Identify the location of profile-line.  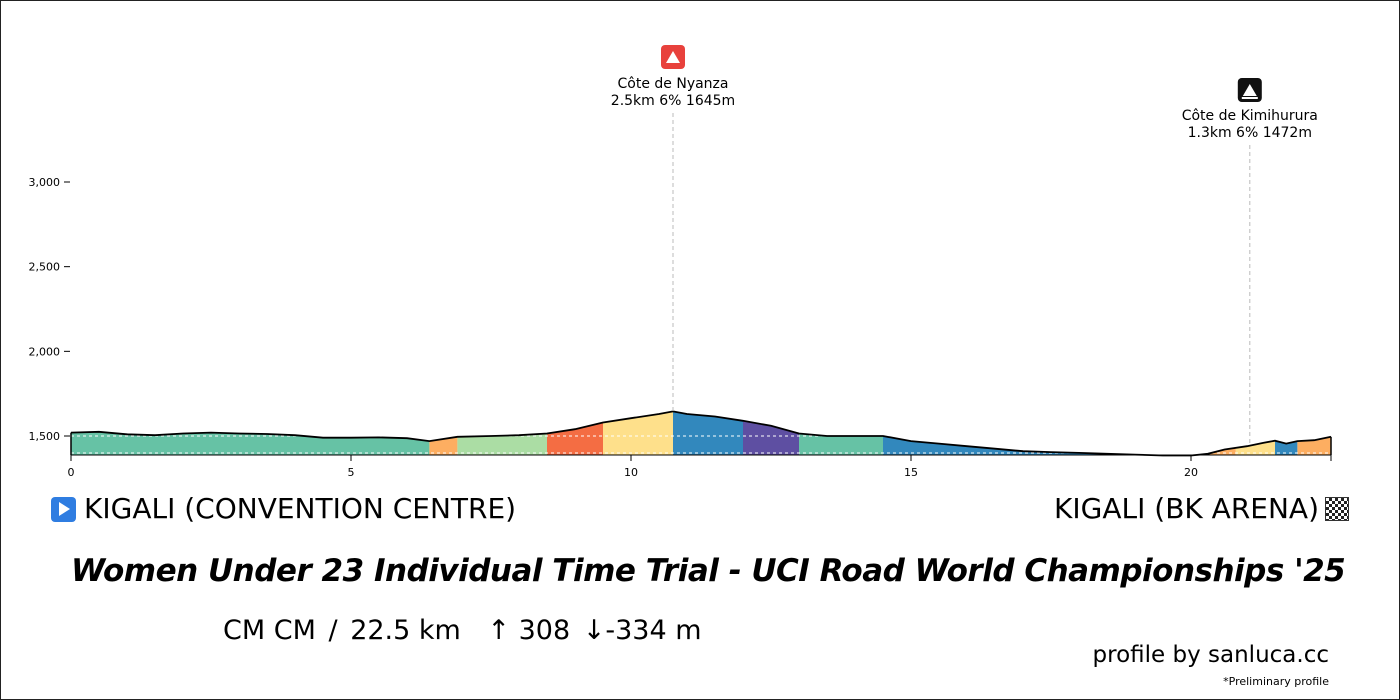
(701, 433).